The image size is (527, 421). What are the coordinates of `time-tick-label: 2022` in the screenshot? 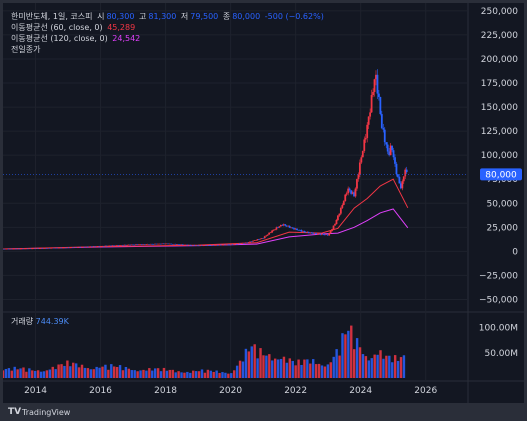 It's located at (295, 391).